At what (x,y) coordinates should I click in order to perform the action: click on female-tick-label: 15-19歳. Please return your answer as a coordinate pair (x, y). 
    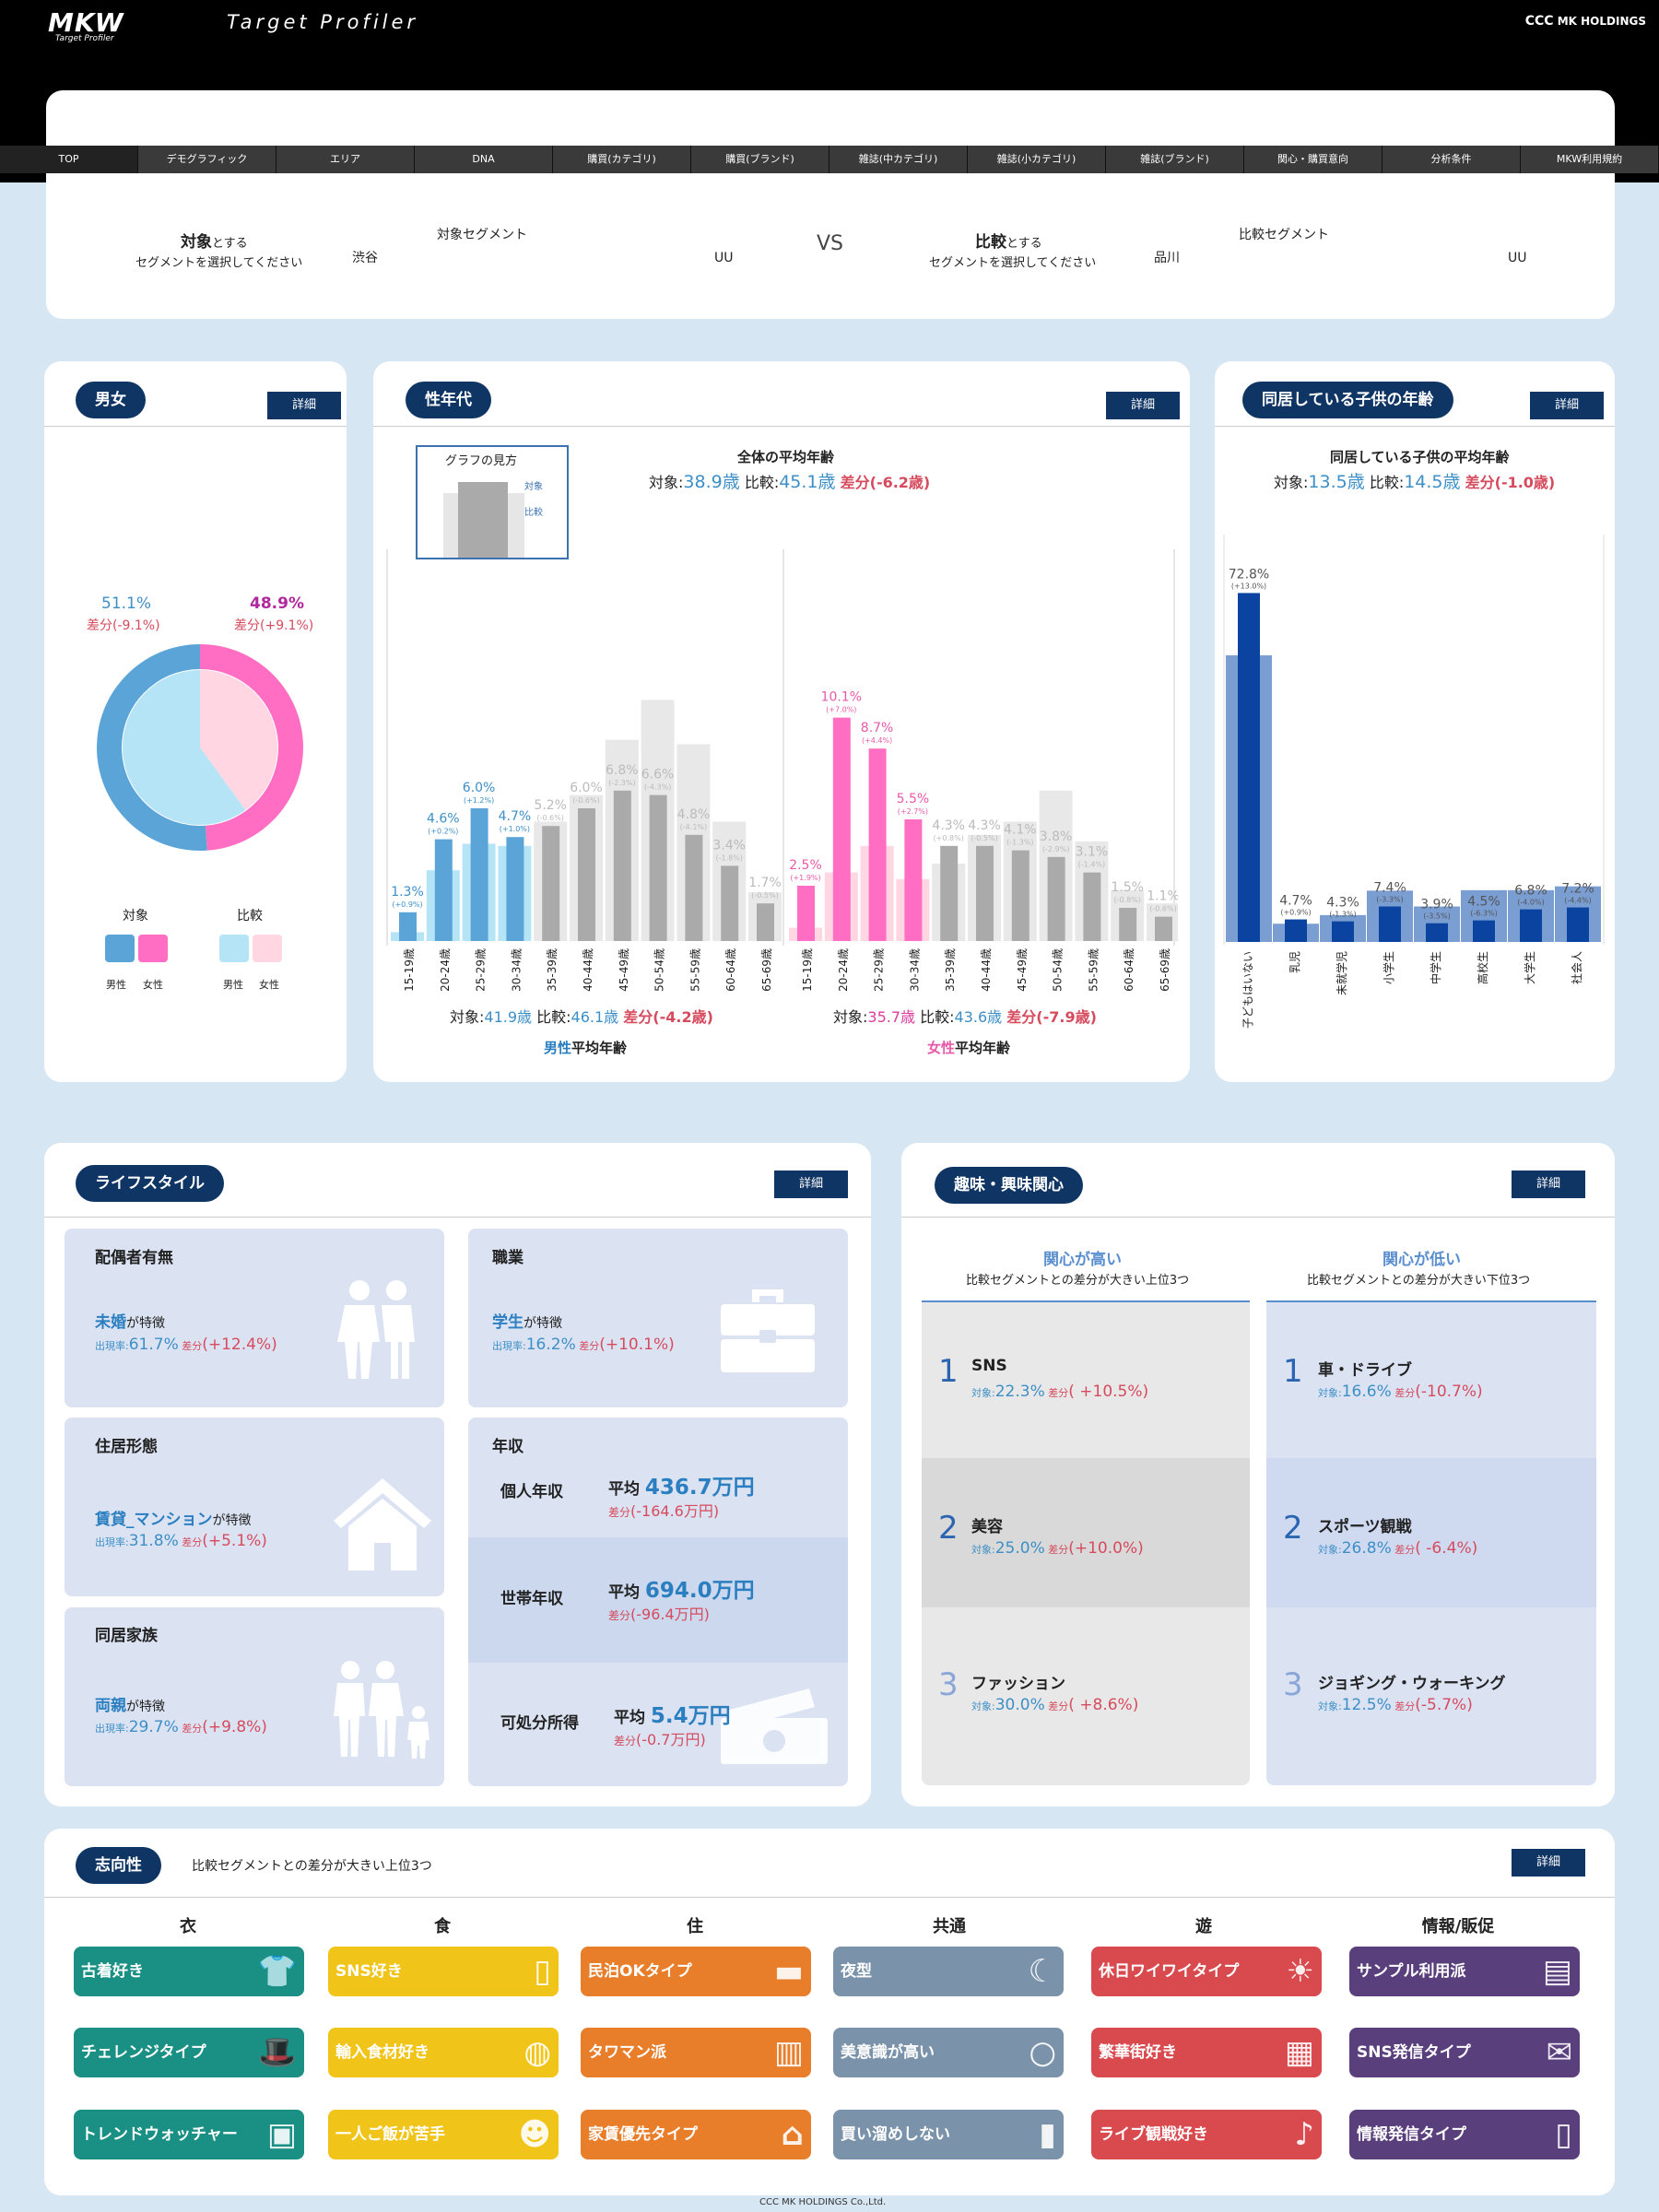
    Looking at the image, I should click on (807, 970).